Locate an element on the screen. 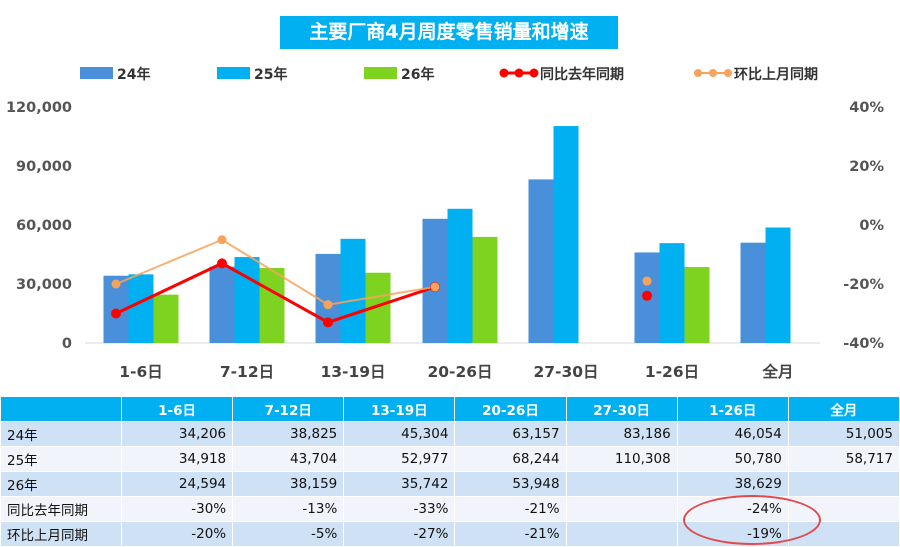  table-cell: 83,186 is located at coordinates (621, 434).